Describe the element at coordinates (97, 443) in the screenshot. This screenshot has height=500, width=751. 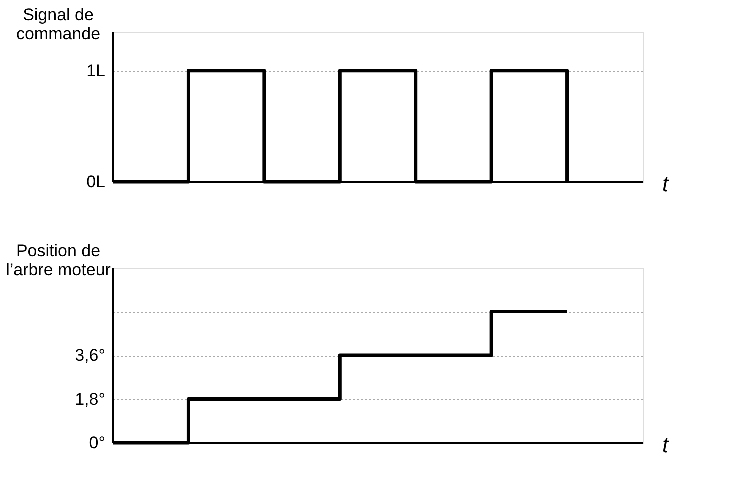
I see `y-tick-label: 0°` at that location.